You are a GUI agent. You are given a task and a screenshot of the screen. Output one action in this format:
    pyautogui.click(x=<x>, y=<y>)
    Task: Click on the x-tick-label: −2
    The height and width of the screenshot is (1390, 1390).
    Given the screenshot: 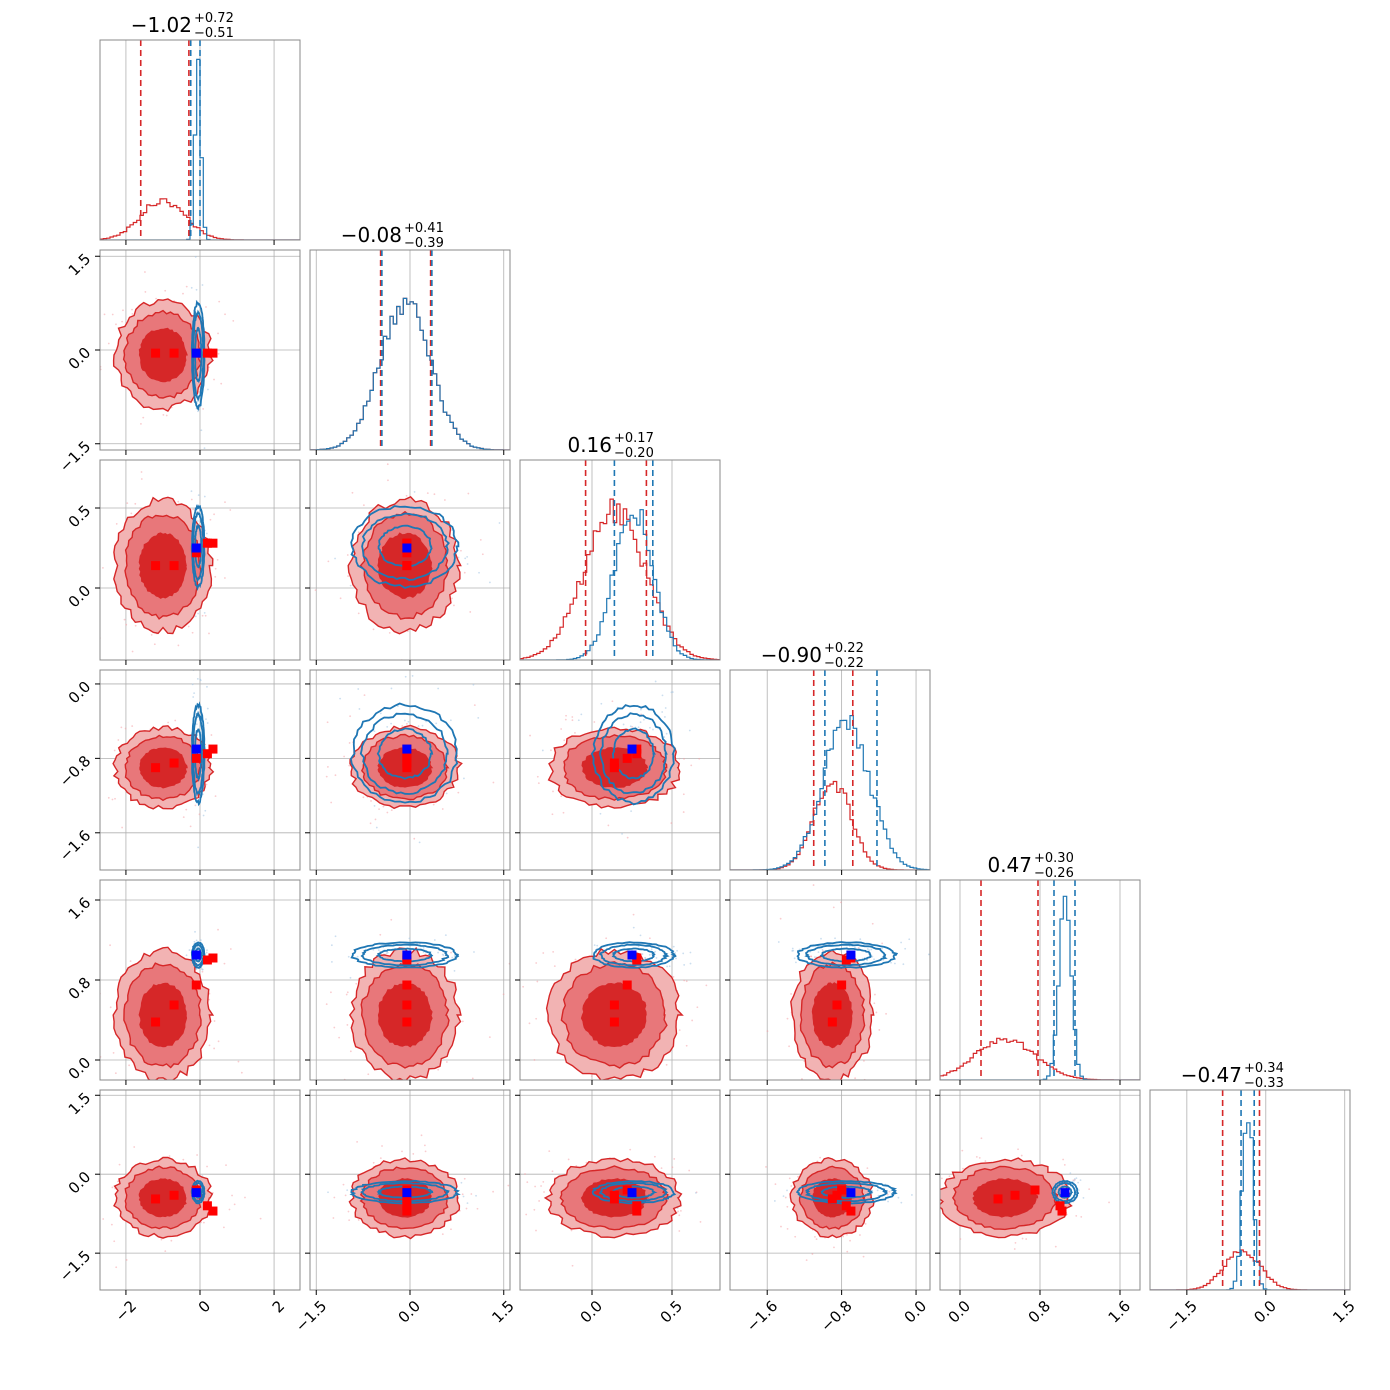 What is the action you would take?
    pyautogui.click(x=126, y=1311)
    